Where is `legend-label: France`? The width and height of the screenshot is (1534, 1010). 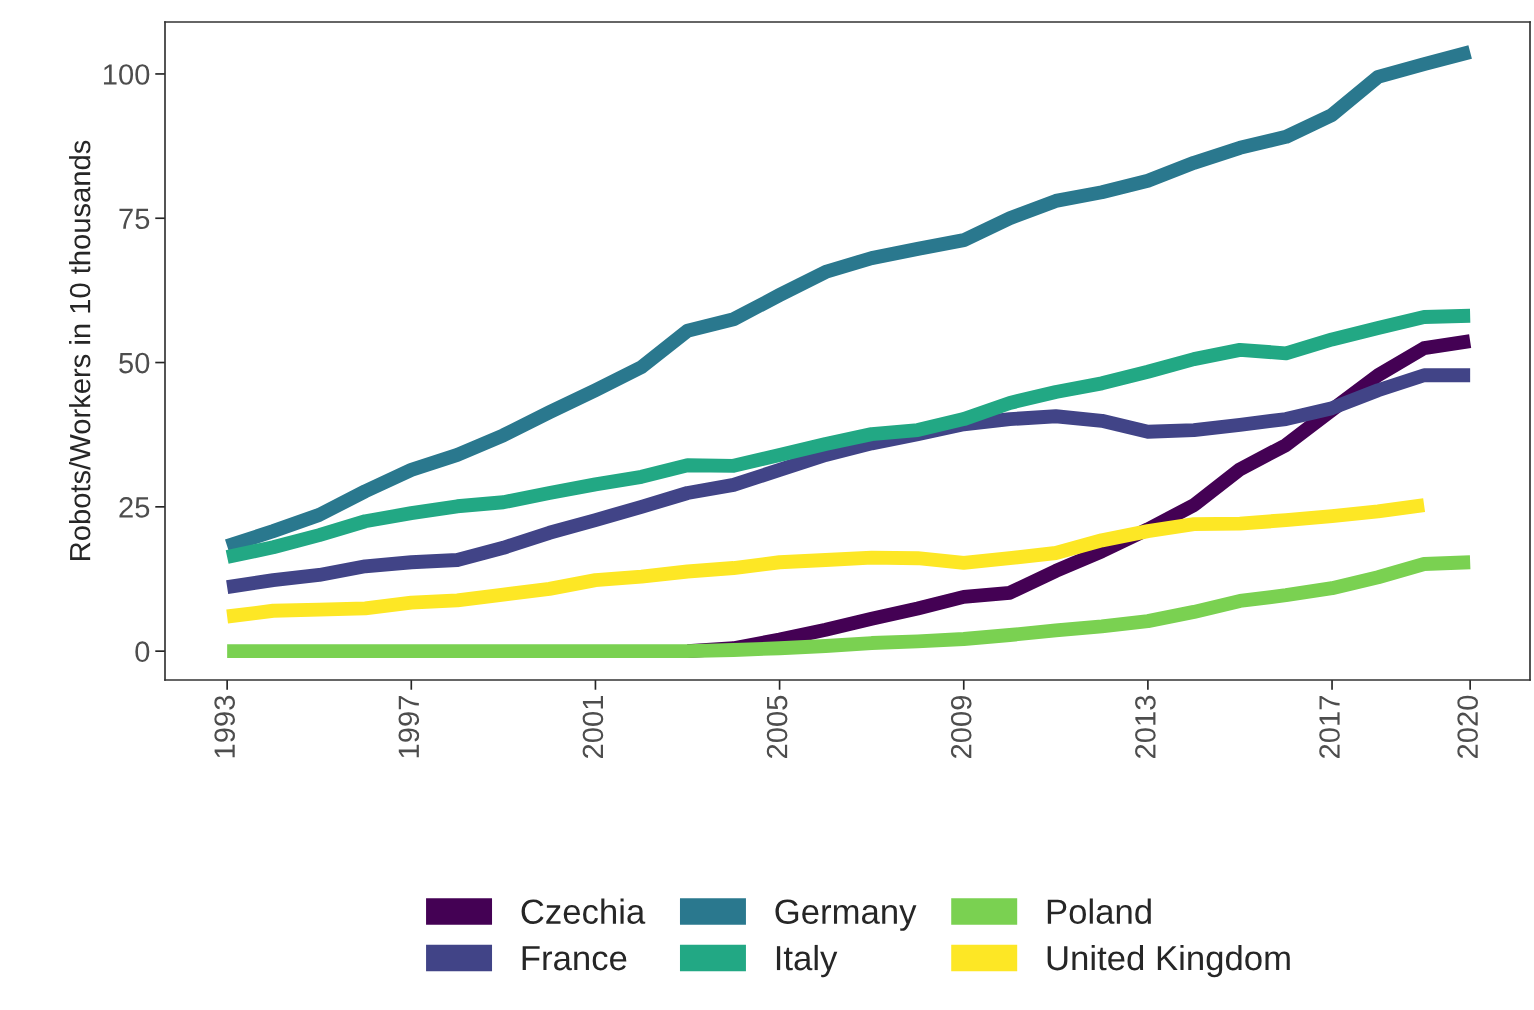 legend-label: France is located at coordinates (574, 958).